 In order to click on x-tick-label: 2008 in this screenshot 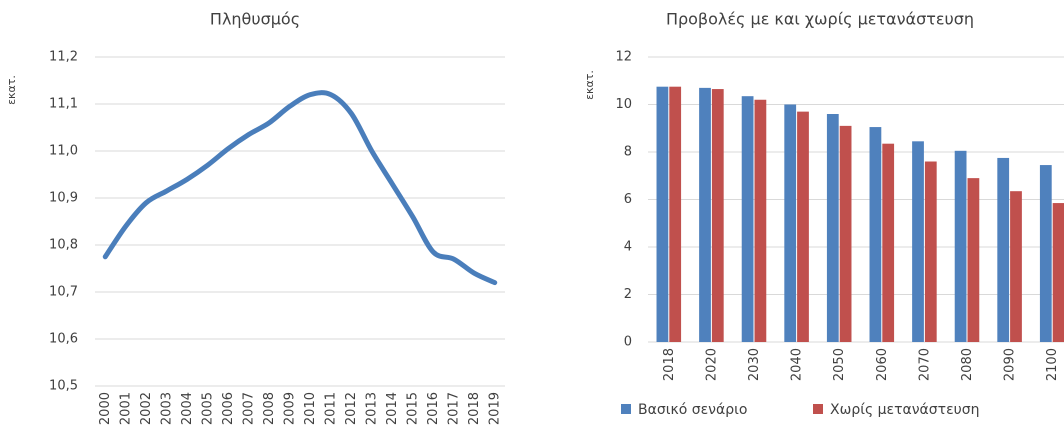, I will do `click(269, 408)`.